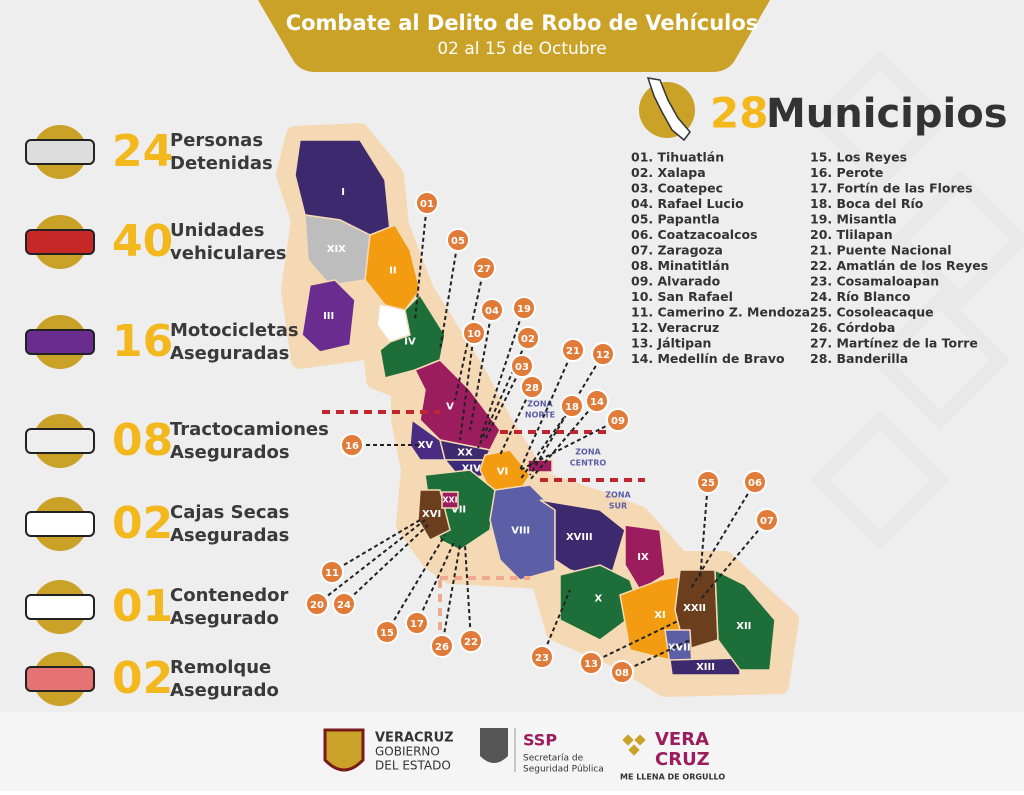 The width and height of the screenshot is (1024, 795). I want to click on zone-label: NORTE, so click(540, 415).